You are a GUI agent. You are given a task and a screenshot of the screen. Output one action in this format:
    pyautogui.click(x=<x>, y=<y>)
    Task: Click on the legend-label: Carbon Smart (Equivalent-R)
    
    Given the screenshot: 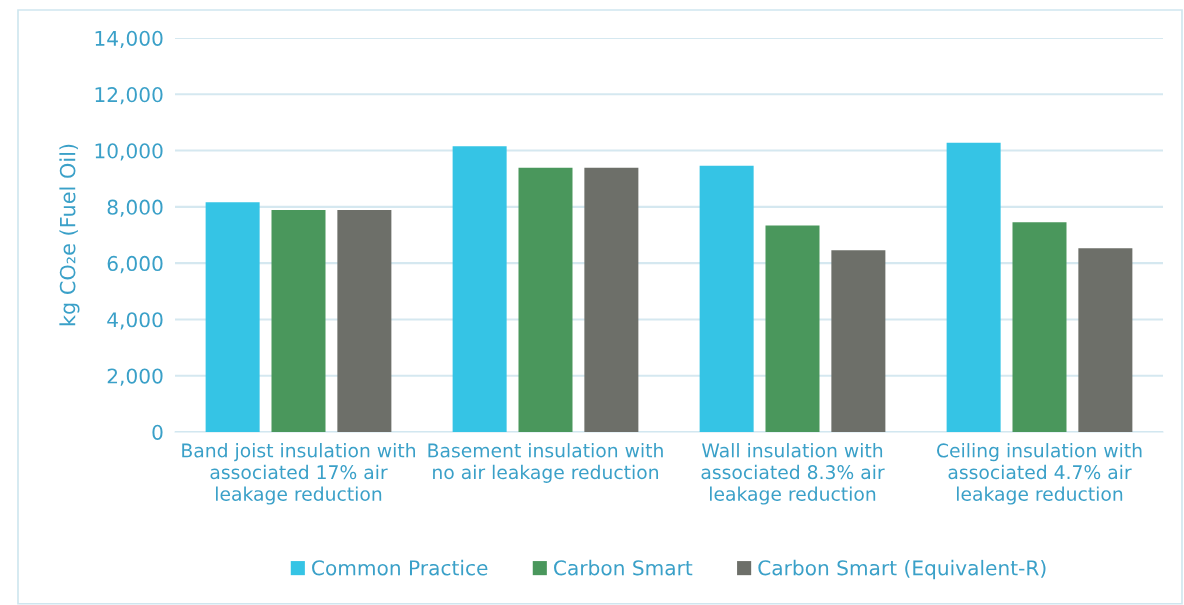 What is the action you would take?
    pyautogui.click(x=902, y=569)
    